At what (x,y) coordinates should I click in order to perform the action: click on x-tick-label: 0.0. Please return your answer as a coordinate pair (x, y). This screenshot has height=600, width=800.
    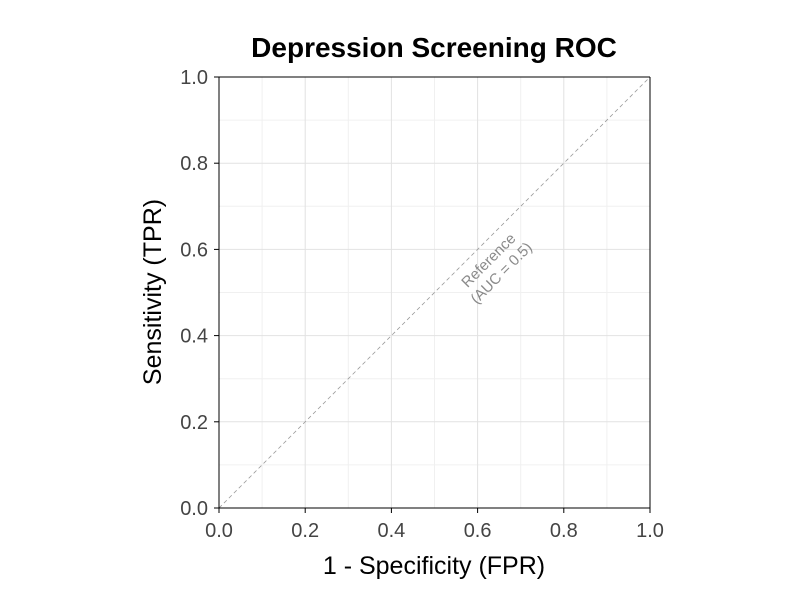
    Looking at the image, I should click on (219, 531).